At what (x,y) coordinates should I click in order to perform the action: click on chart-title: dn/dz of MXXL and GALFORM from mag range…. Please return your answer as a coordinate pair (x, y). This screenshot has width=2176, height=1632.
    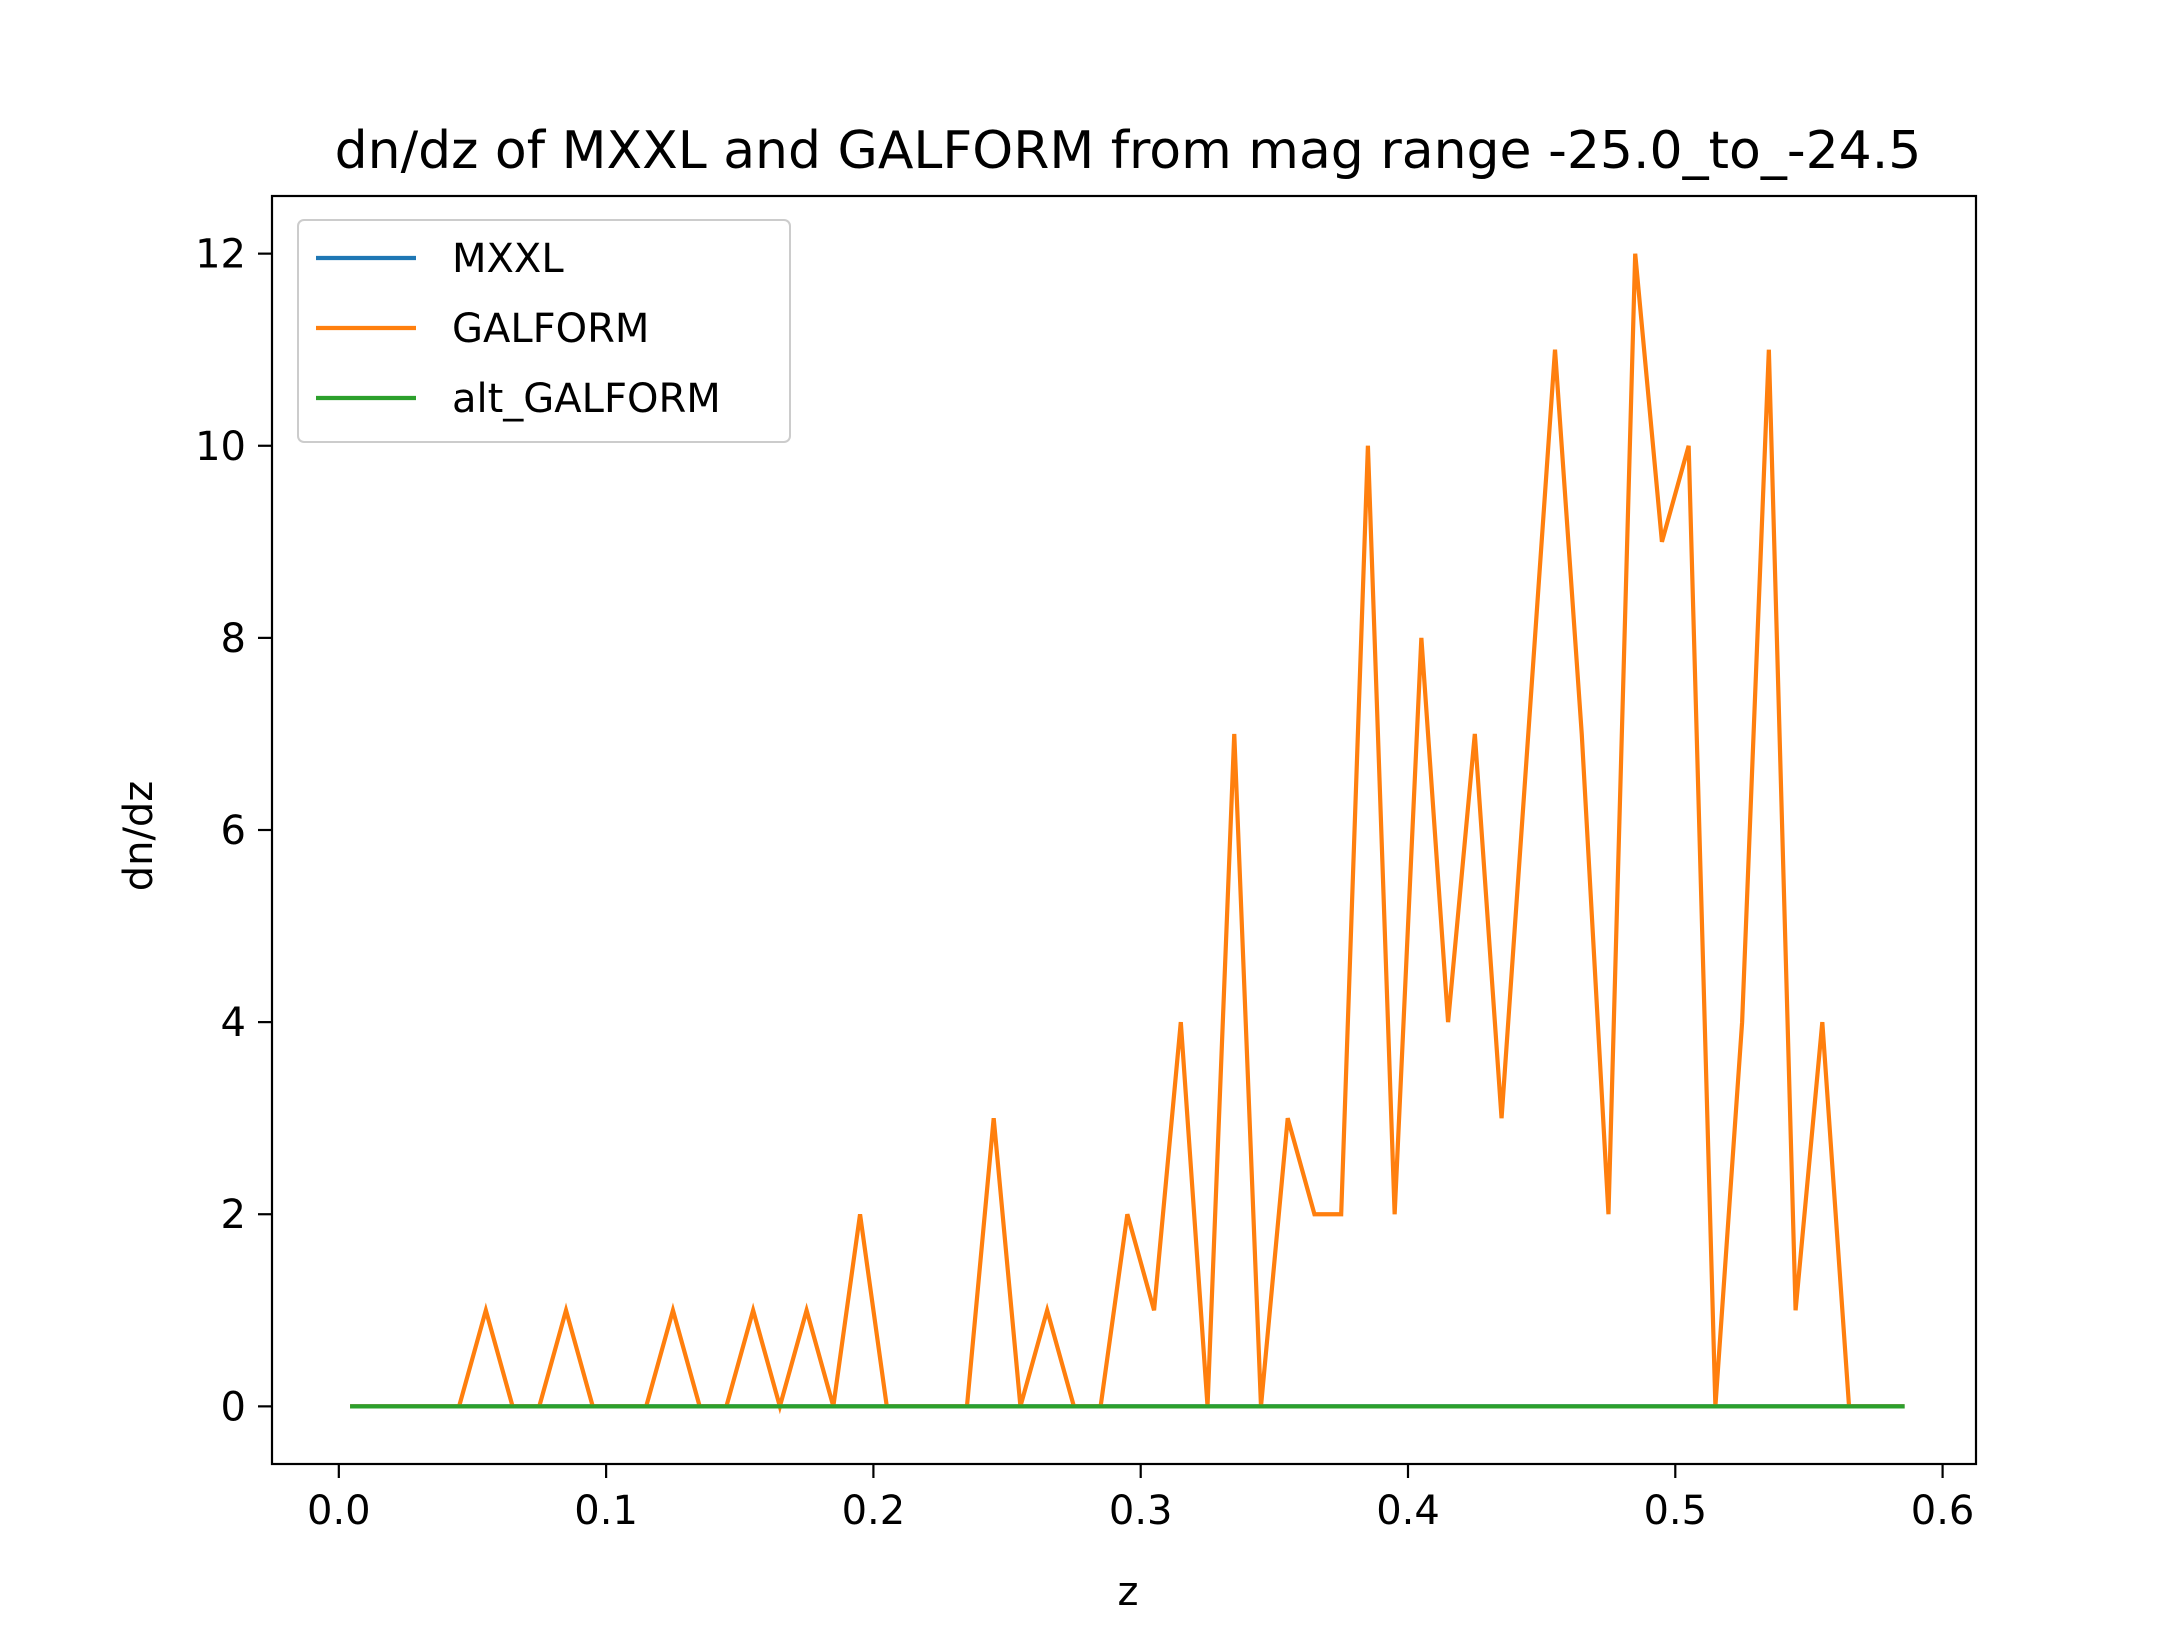
    Looking at the image, I should click on (1128, 151).